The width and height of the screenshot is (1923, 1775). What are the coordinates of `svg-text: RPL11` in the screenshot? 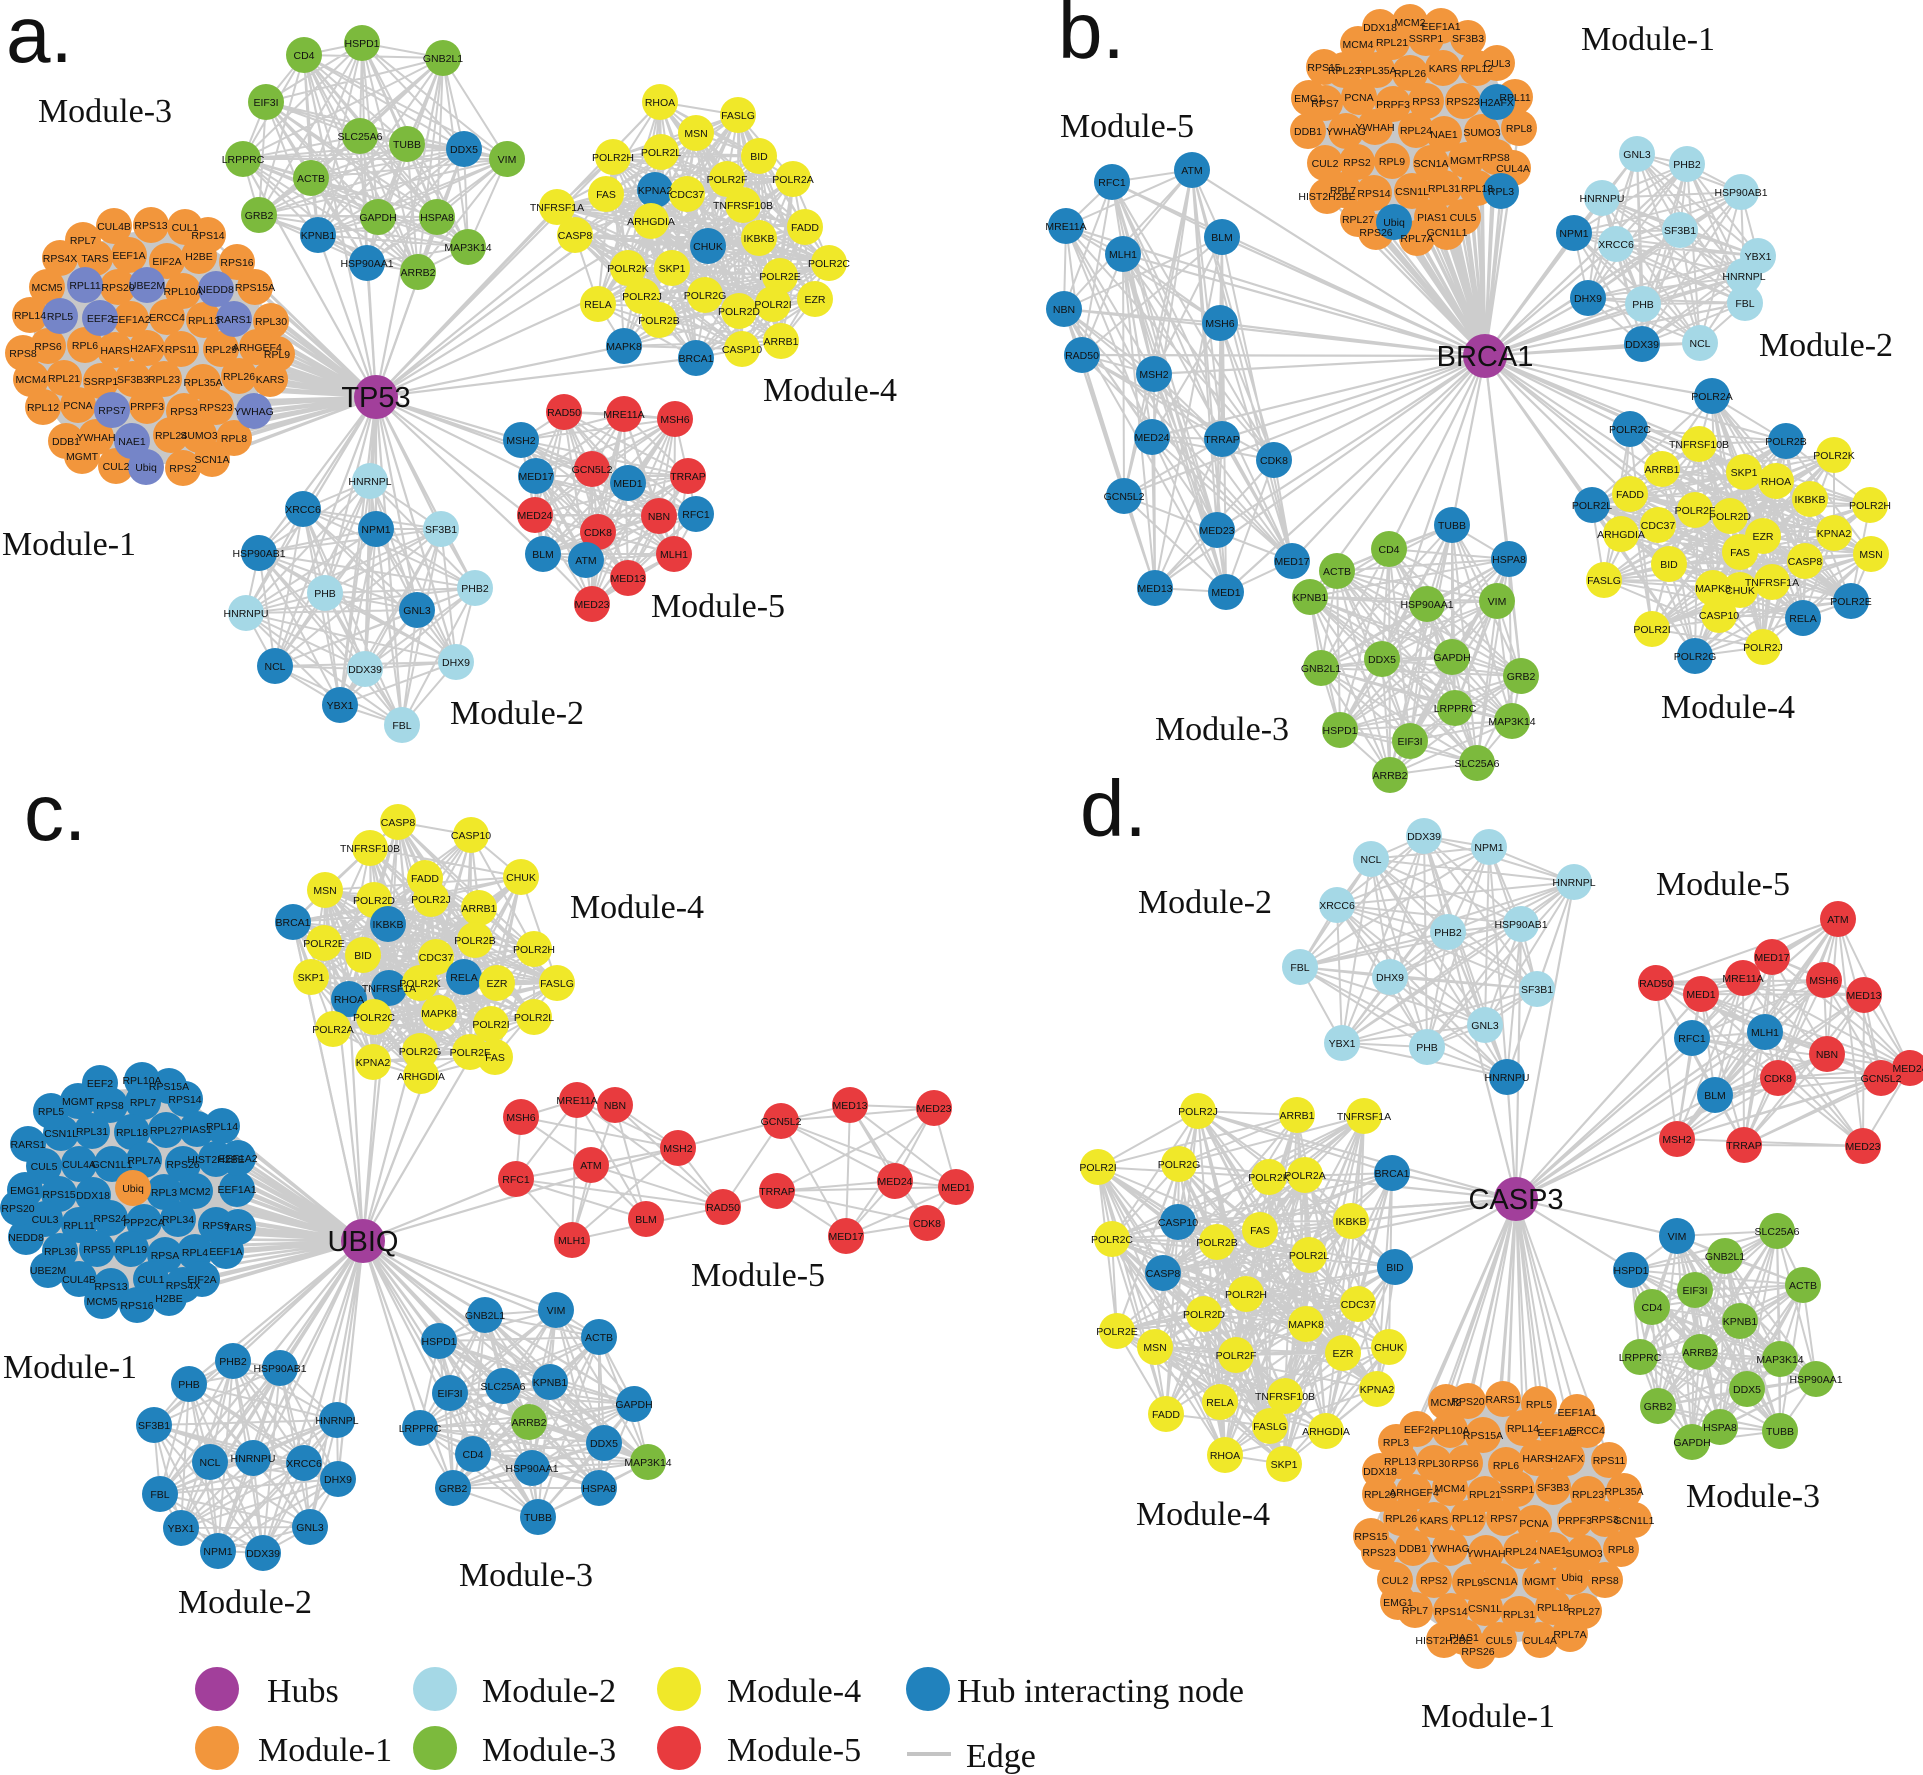 It's located at (78, 1226).